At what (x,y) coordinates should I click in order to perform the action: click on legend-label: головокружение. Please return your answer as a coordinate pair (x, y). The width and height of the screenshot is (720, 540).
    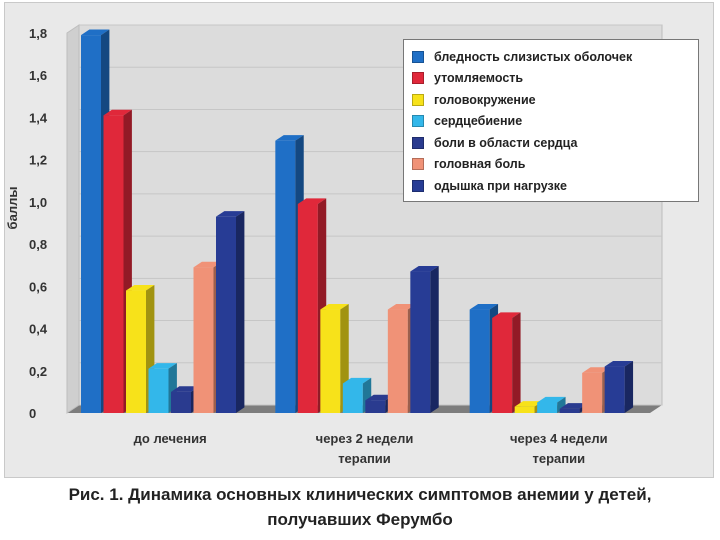
    Looking at the image, I should click on (485, 99).